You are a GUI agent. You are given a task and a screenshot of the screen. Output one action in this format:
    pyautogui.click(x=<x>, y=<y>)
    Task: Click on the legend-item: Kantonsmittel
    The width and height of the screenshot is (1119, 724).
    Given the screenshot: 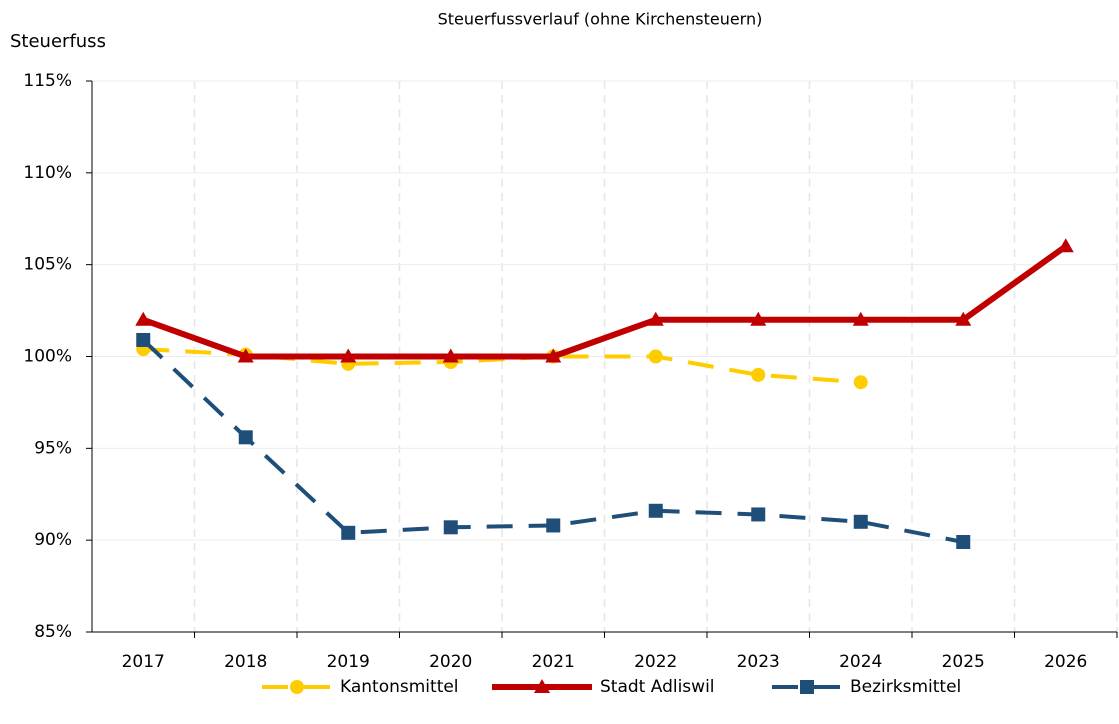 What is the action you would take?
    pyautogui.click(x=360, y=687)
    